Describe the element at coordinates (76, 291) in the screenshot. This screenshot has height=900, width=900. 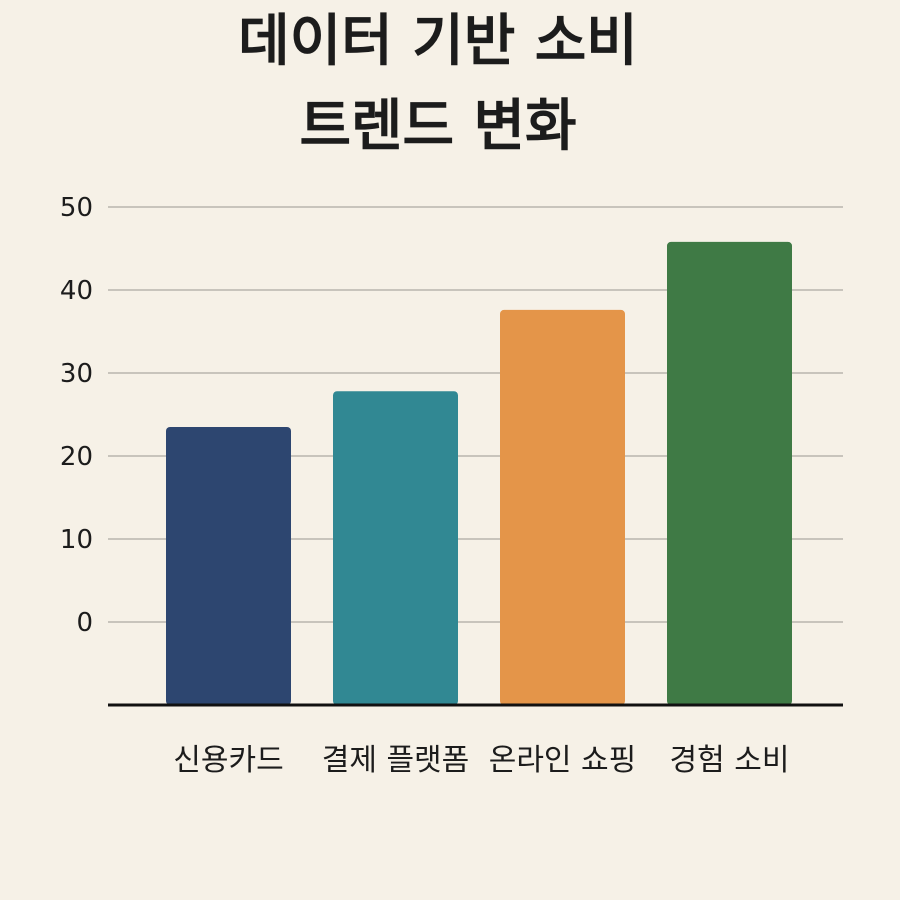
I see `y-tick-label: 40` at that location.